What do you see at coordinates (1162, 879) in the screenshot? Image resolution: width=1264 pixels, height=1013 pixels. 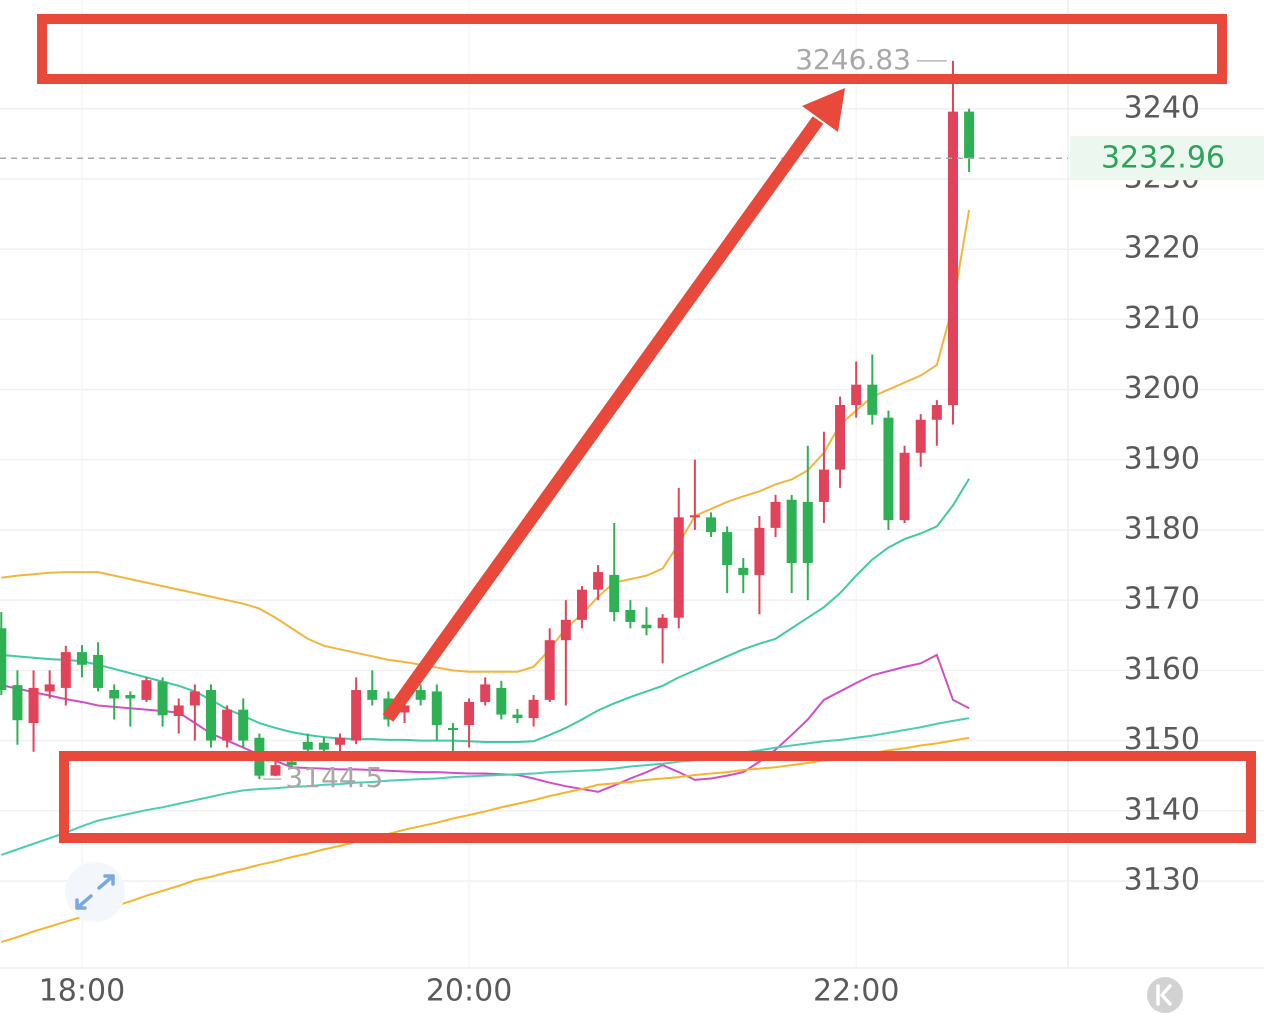 I see `y-tick-label: 3130` at bounding box center [1162, 879].